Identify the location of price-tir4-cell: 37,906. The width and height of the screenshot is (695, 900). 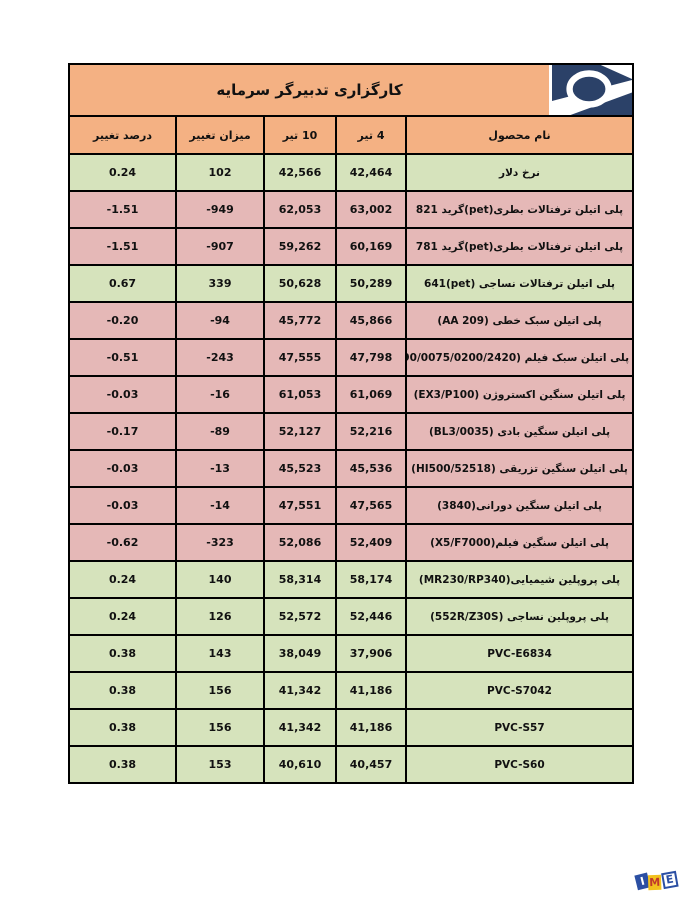
(371, 653).